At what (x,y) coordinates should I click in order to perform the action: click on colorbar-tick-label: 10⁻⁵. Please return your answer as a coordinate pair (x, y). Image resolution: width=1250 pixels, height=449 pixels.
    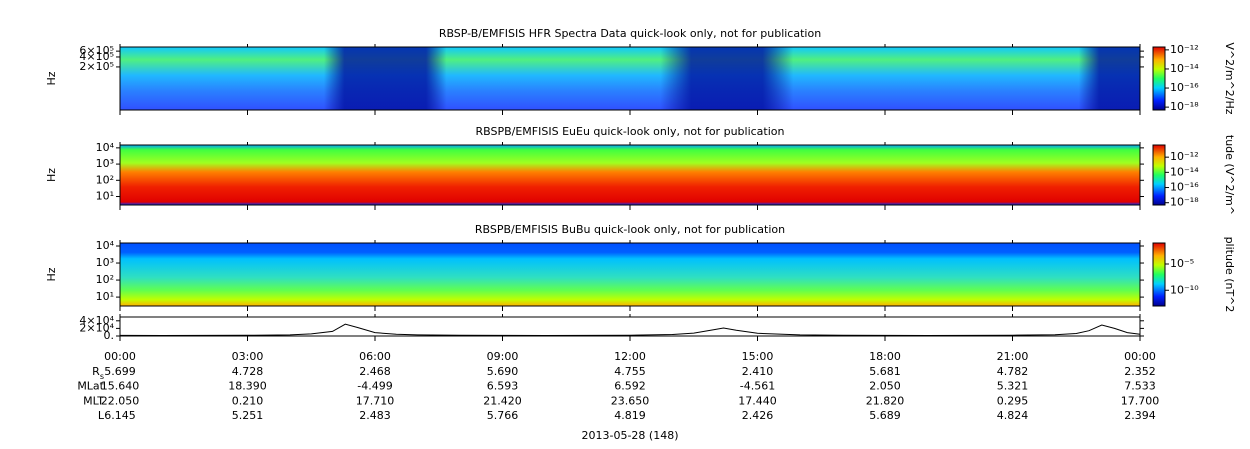
    Looking at the image, I should click on (1182, 263).